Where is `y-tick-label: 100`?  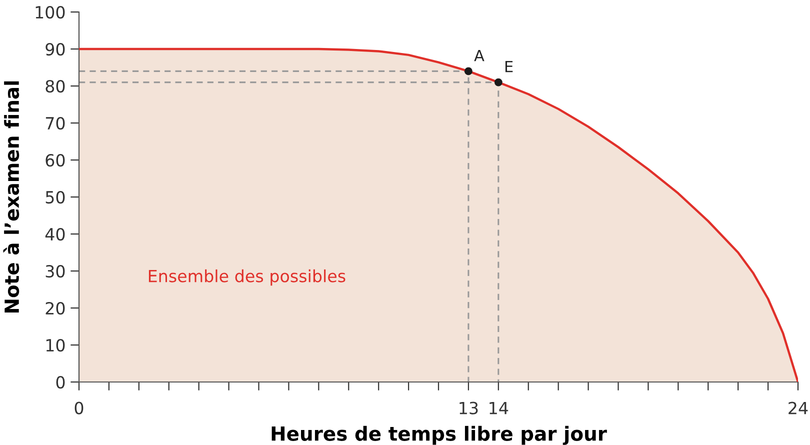 y-tick-label: 100 is located at coordinates (50, 12).